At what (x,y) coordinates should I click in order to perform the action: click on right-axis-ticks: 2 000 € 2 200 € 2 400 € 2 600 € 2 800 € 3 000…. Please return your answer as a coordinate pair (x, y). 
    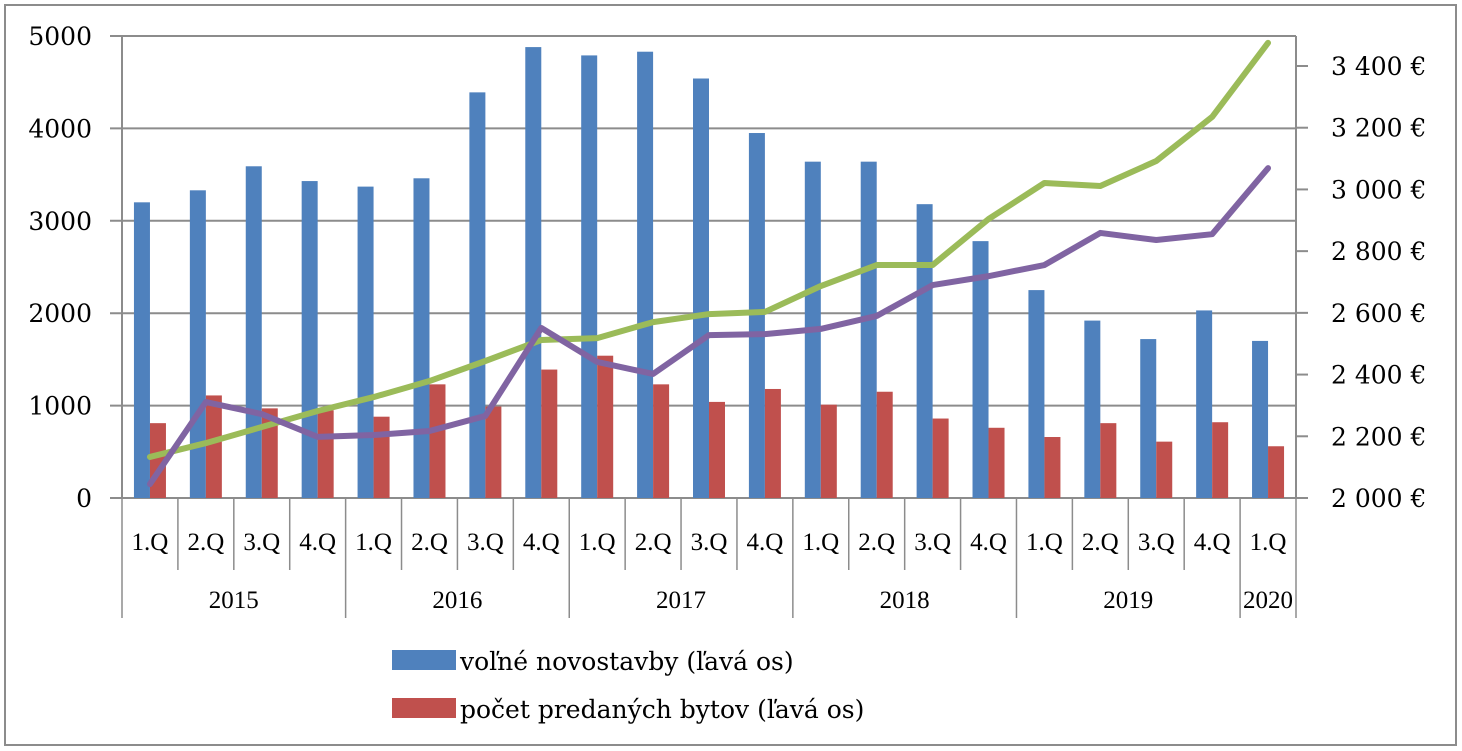
    Looking at the image, I should click on (1361, 282).